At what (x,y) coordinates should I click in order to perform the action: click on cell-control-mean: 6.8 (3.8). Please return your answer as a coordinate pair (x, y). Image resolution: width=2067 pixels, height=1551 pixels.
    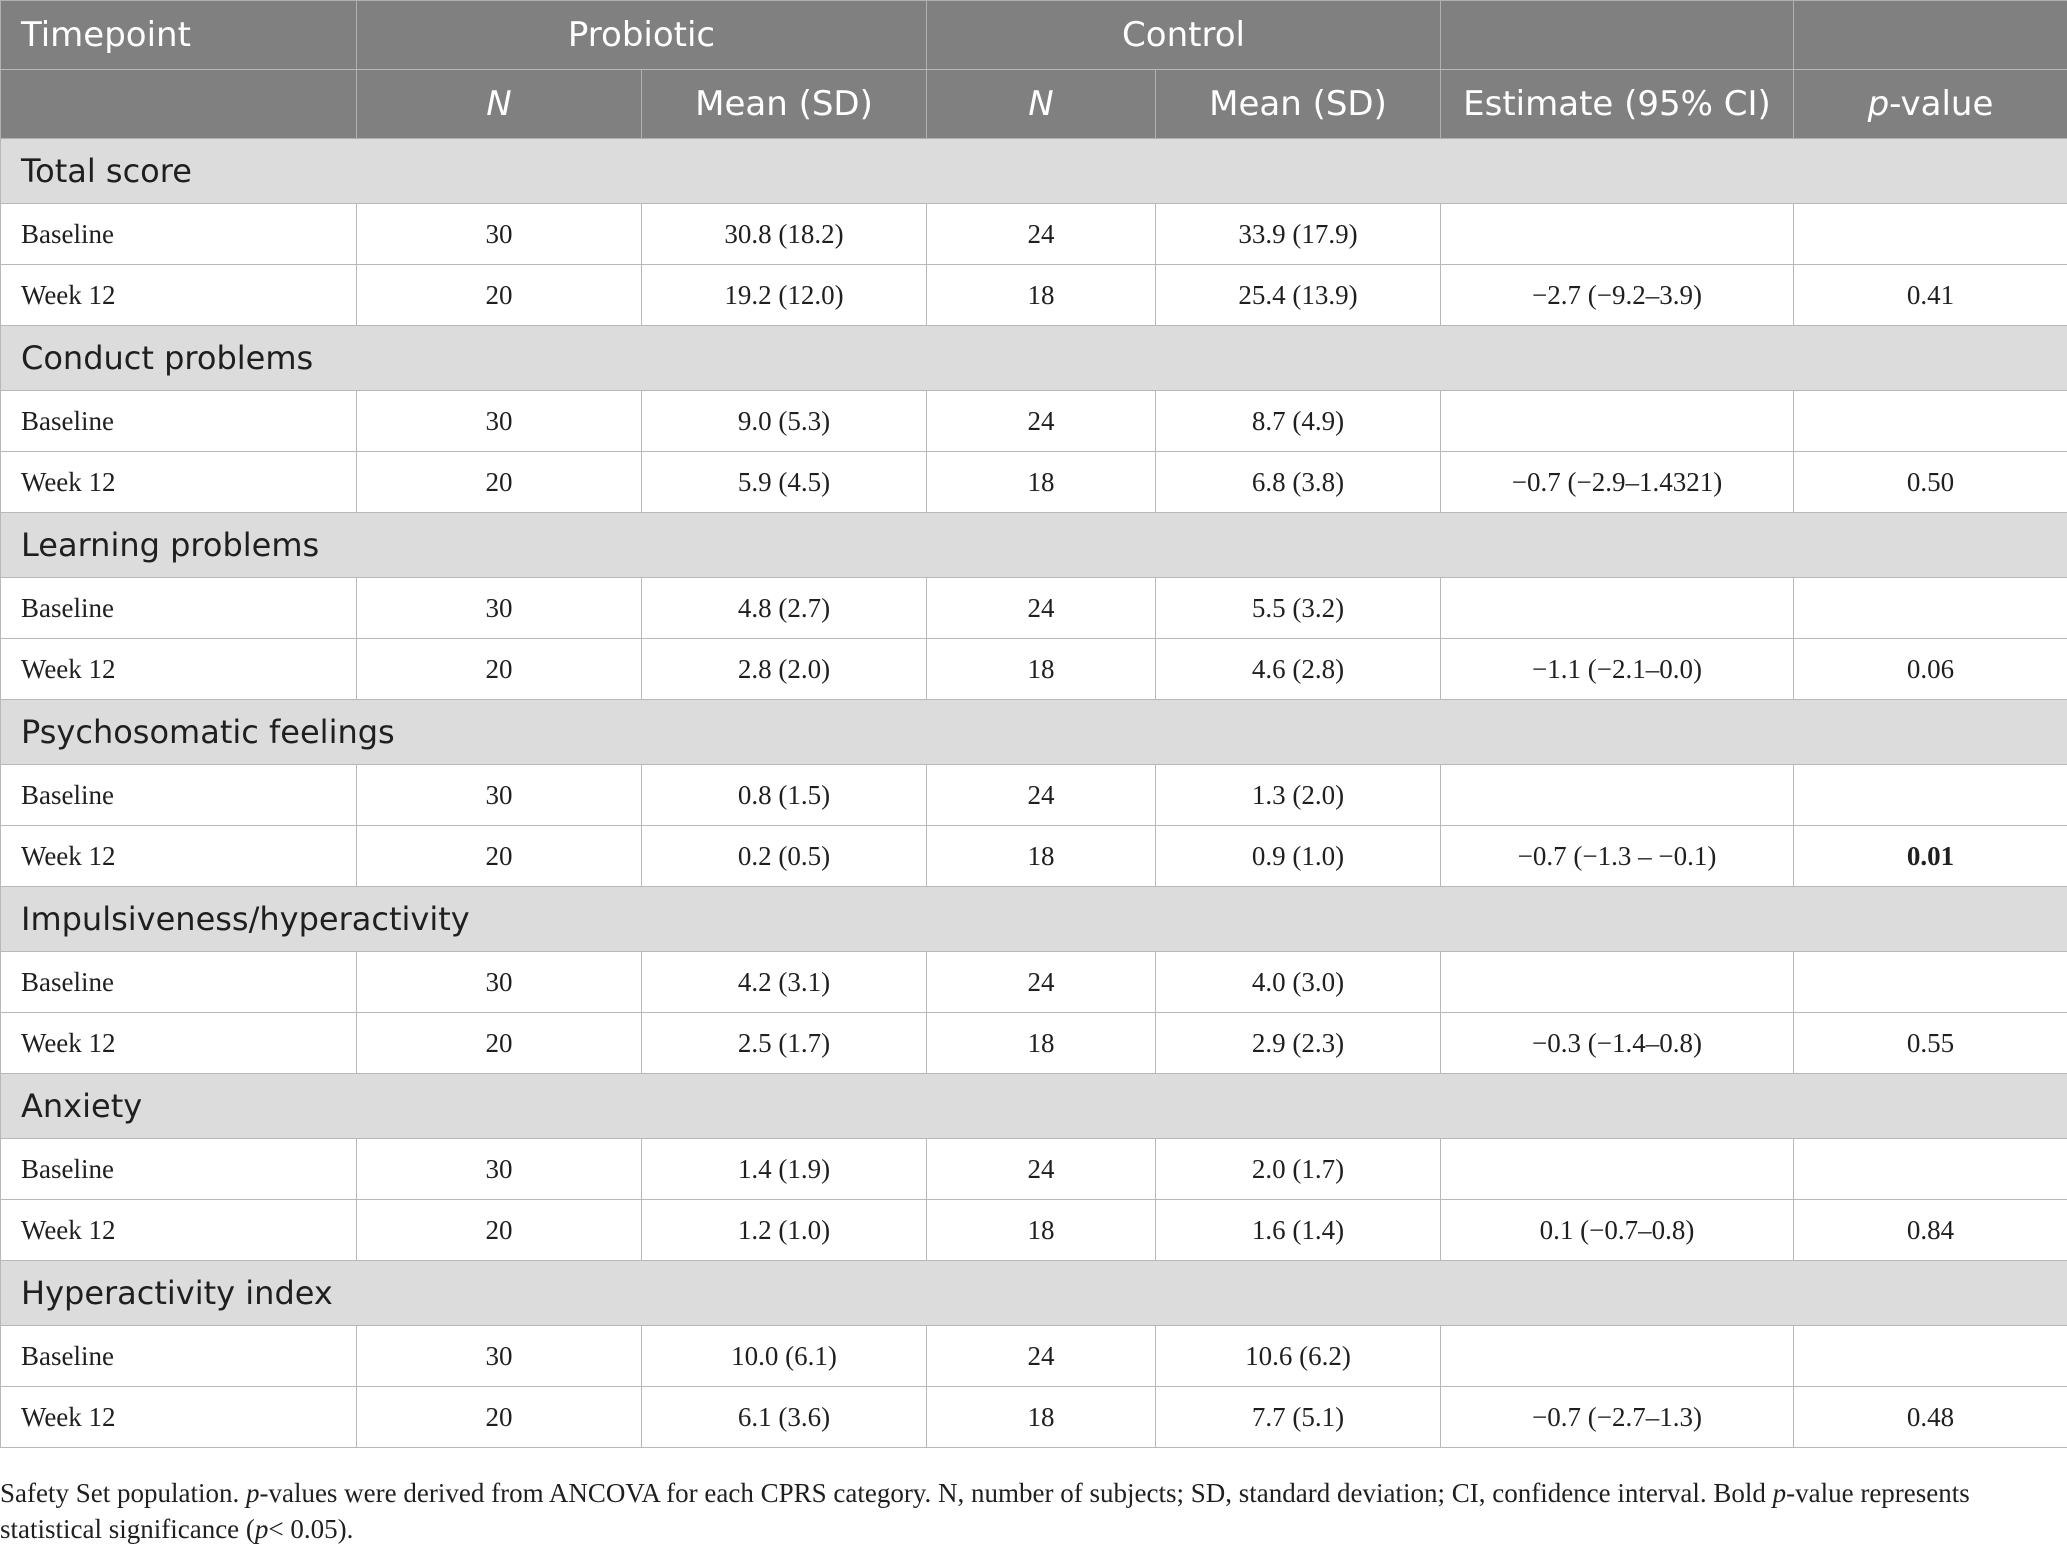
    Looking at the image, I should click on (1298, 482).